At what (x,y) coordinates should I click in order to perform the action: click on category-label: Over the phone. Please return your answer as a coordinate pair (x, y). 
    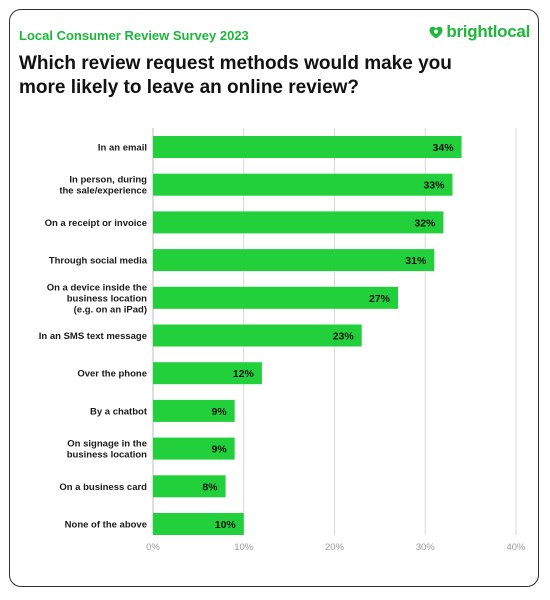
    Looking at the image, I should click on (112, 374).